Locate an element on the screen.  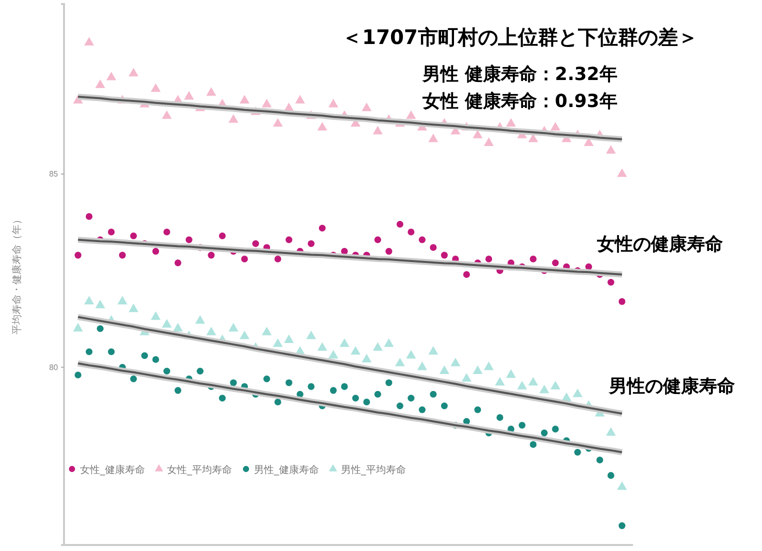
annotation: 女性 健康寿命：0.93年 is located at coordinates (520, 101).